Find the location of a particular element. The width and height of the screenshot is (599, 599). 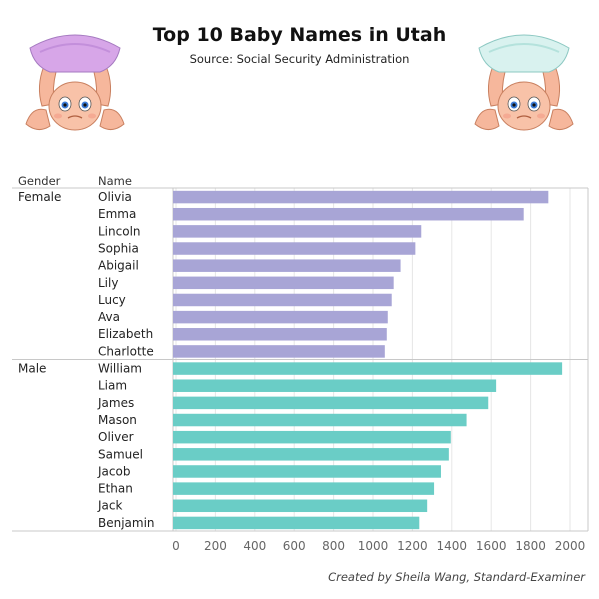

x-tick-label: 0 is located at coordinates (176, 546).